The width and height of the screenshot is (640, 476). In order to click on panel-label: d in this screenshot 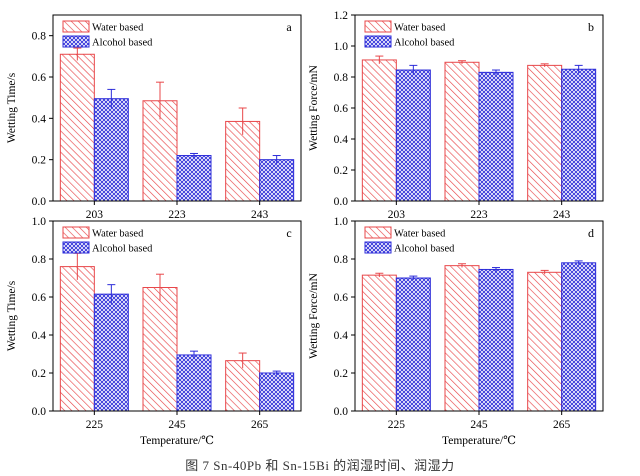, I will do `click(591, 233)`.